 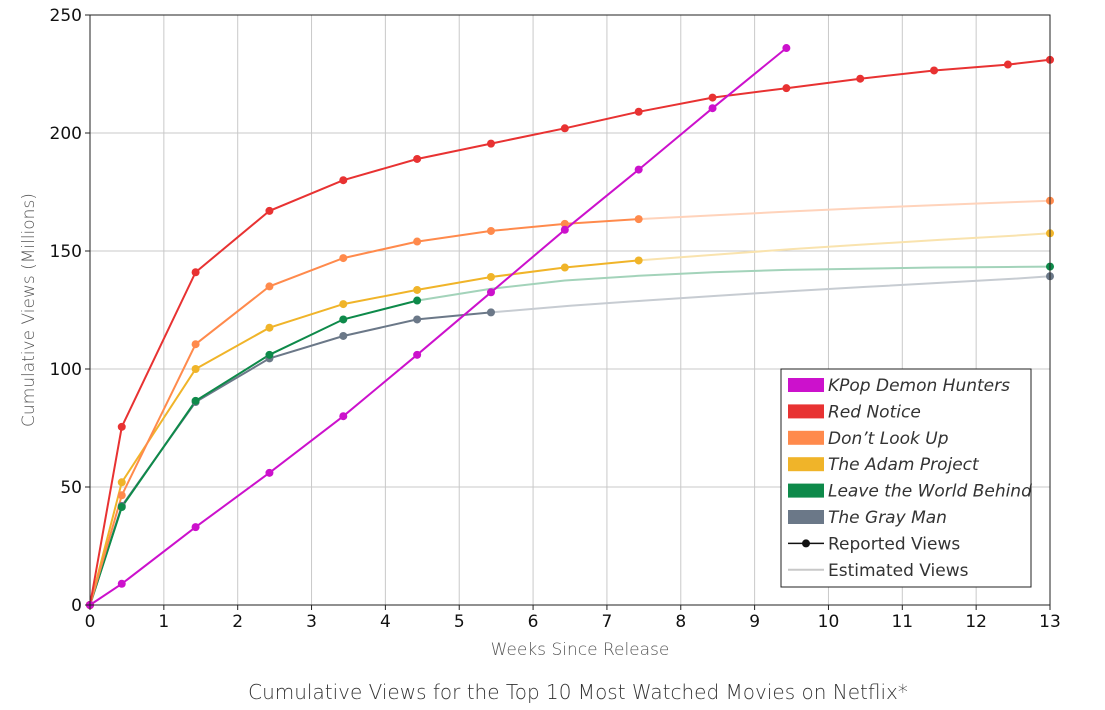 What do you see at coordinates (90, 622) in the screenshot?
I see `x-tick-label: 0` at bounding box center [90, 622].